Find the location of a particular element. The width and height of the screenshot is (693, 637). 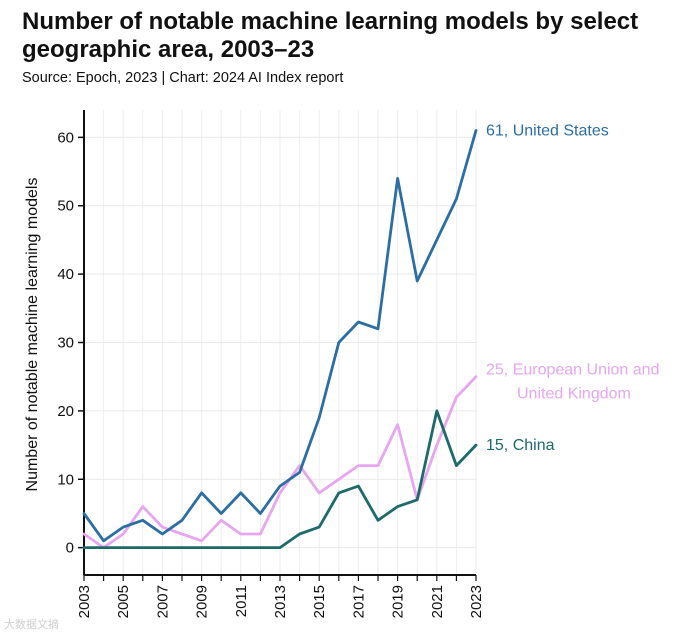

x-tick-label: 2003 is located at coordinates (84, 601).